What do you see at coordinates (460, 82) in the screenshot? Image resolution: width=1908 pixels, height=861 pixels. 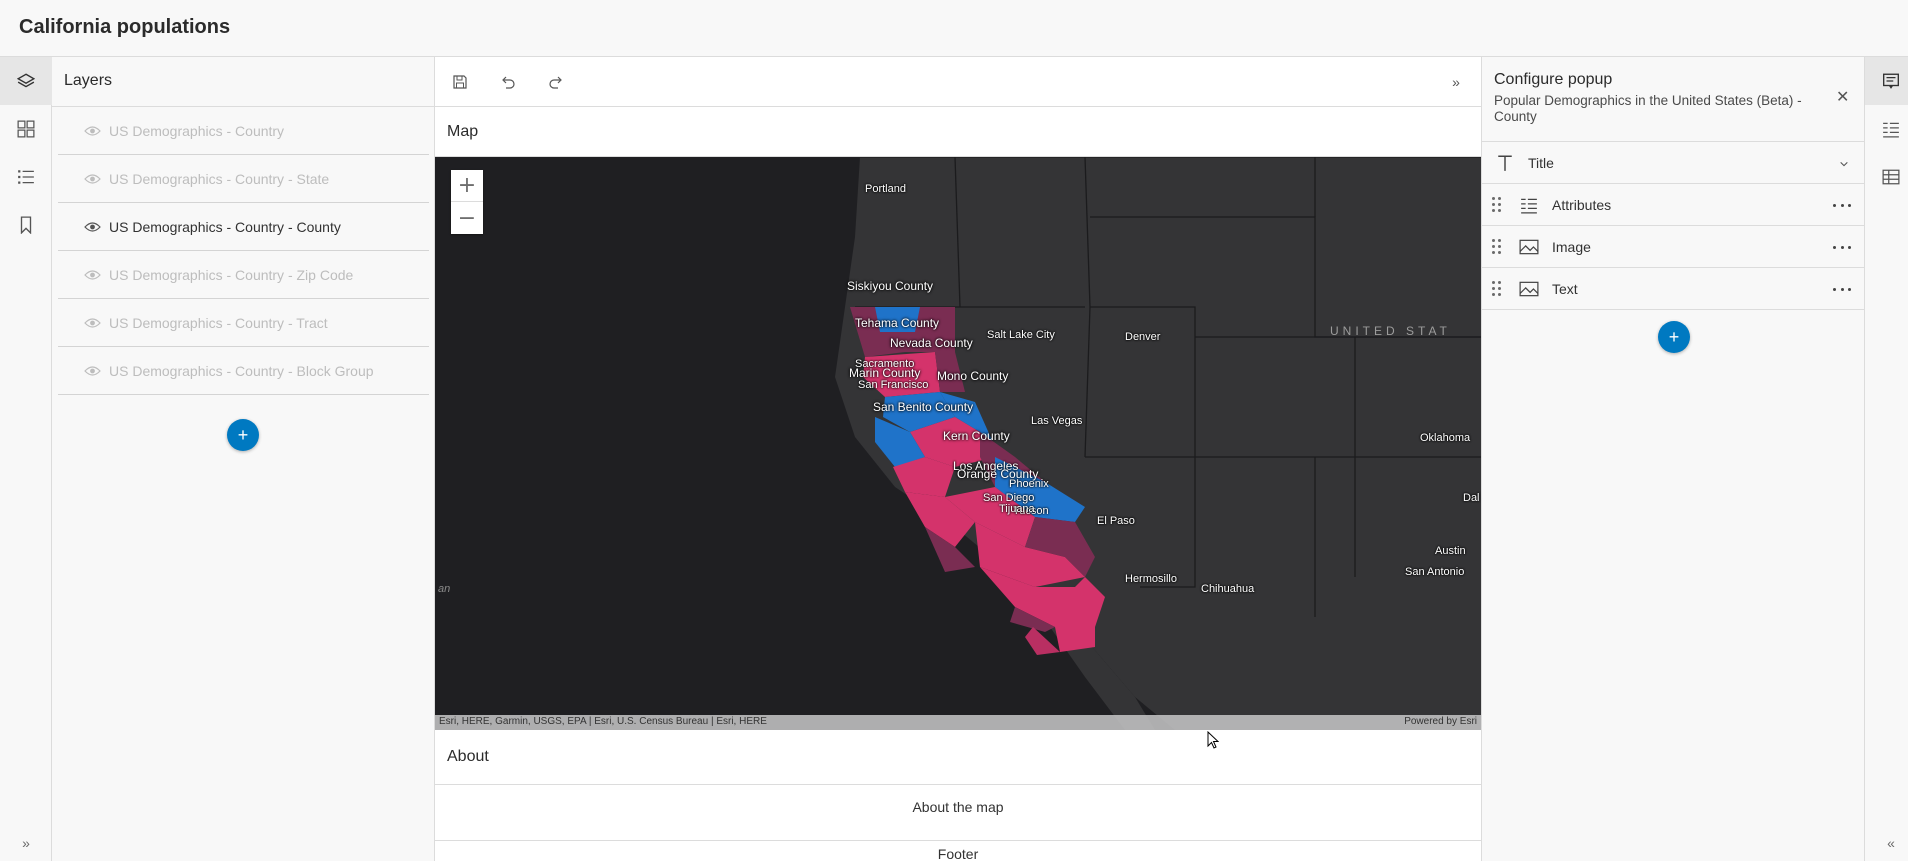 I see `save-button` at bounding box center [460, 82].